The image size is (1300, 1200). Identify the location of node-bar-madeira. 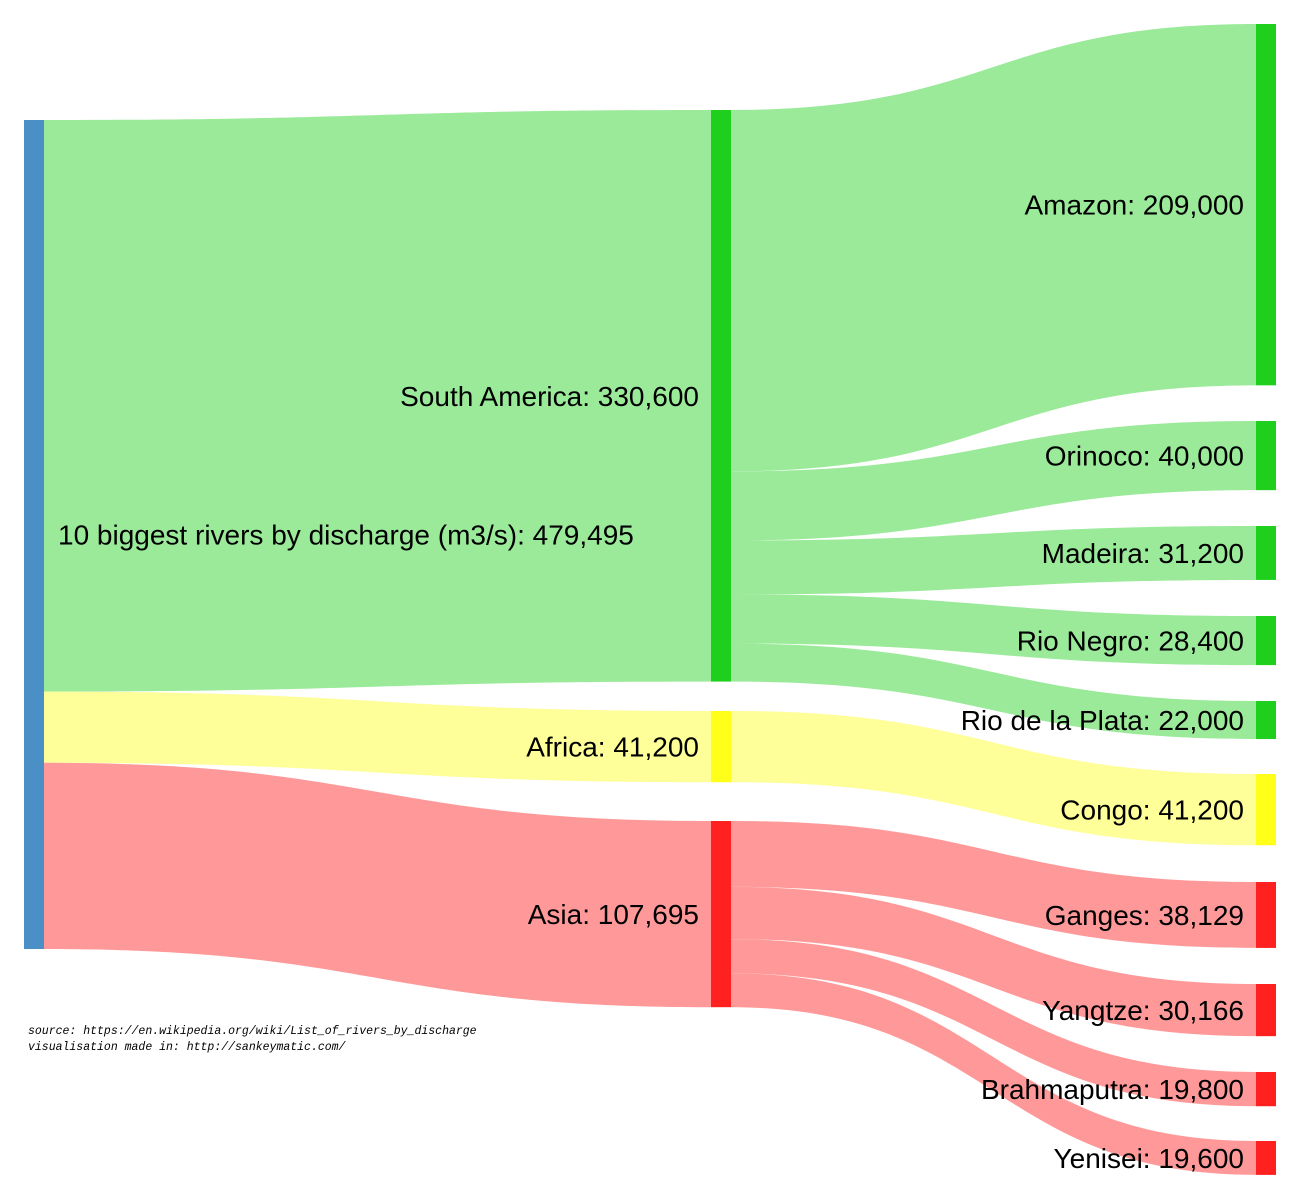
(1266, 553).